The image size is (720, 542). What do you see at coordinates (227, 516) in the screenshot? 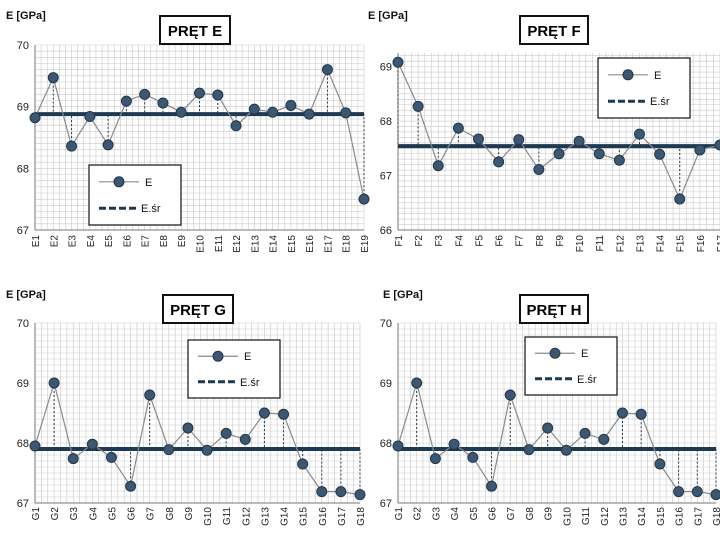
I see `x-tick-label: G11` at bounding box center [227, 516].